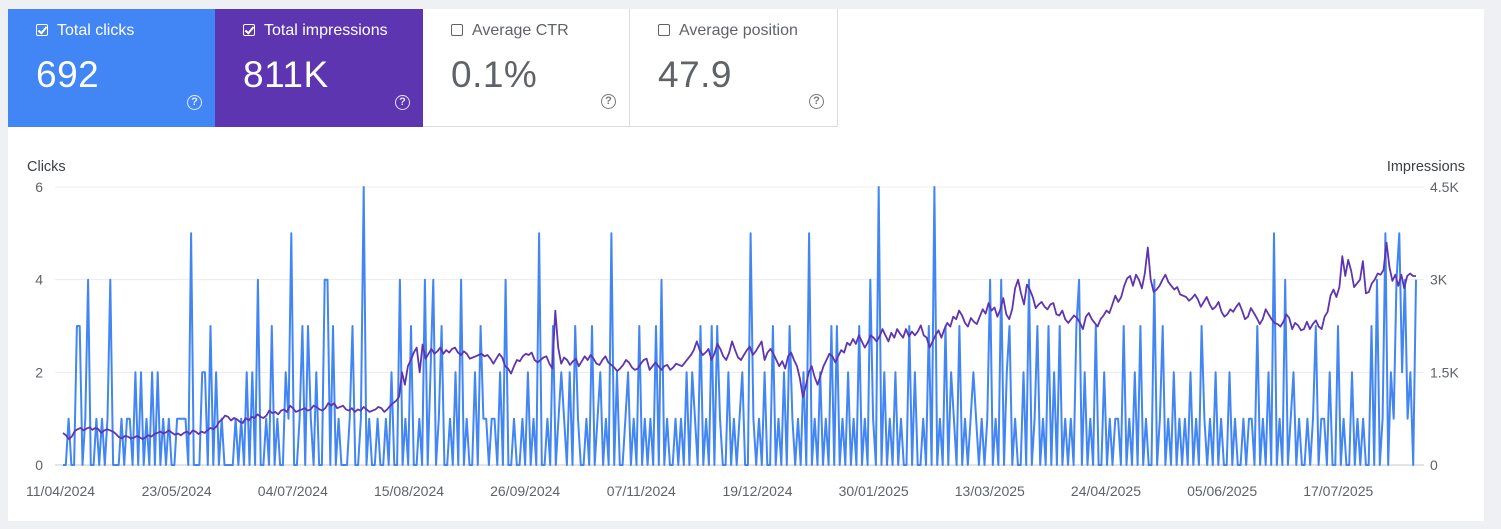 The image size is (1501, 529). Describe the element at coordinates (1222, 491) in the screenshot. I see `x-tick-label: 05/06/2025` at that location.